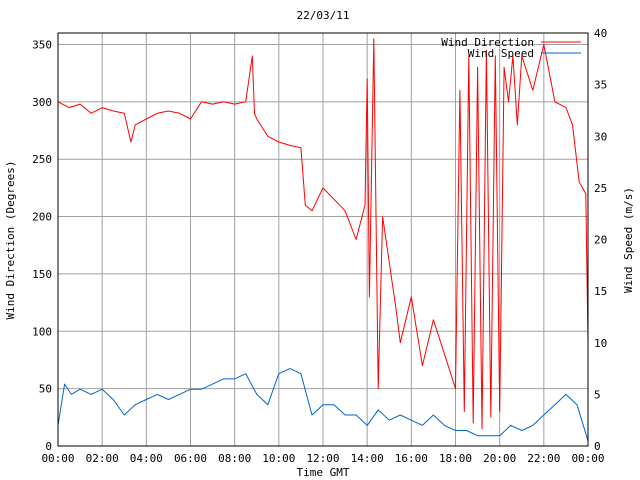 The width and height of the screenshot is (640, 480). What do you see at coordinates (48, 446) in the screenshot?
I see `y-left-tick-label: 0` at bounding box center [48, 446].